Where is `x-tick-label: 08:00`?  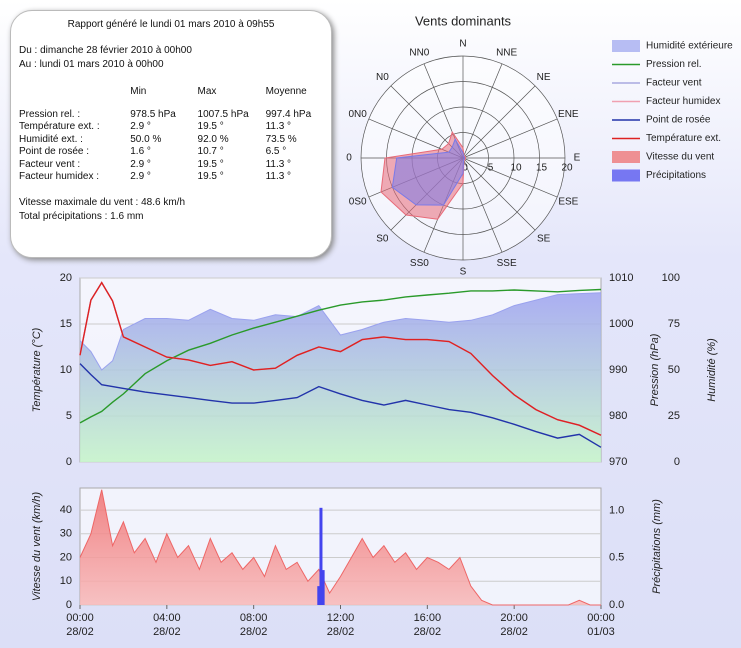 x-tick-label: 08:00 is located at coordinates (254, 618).